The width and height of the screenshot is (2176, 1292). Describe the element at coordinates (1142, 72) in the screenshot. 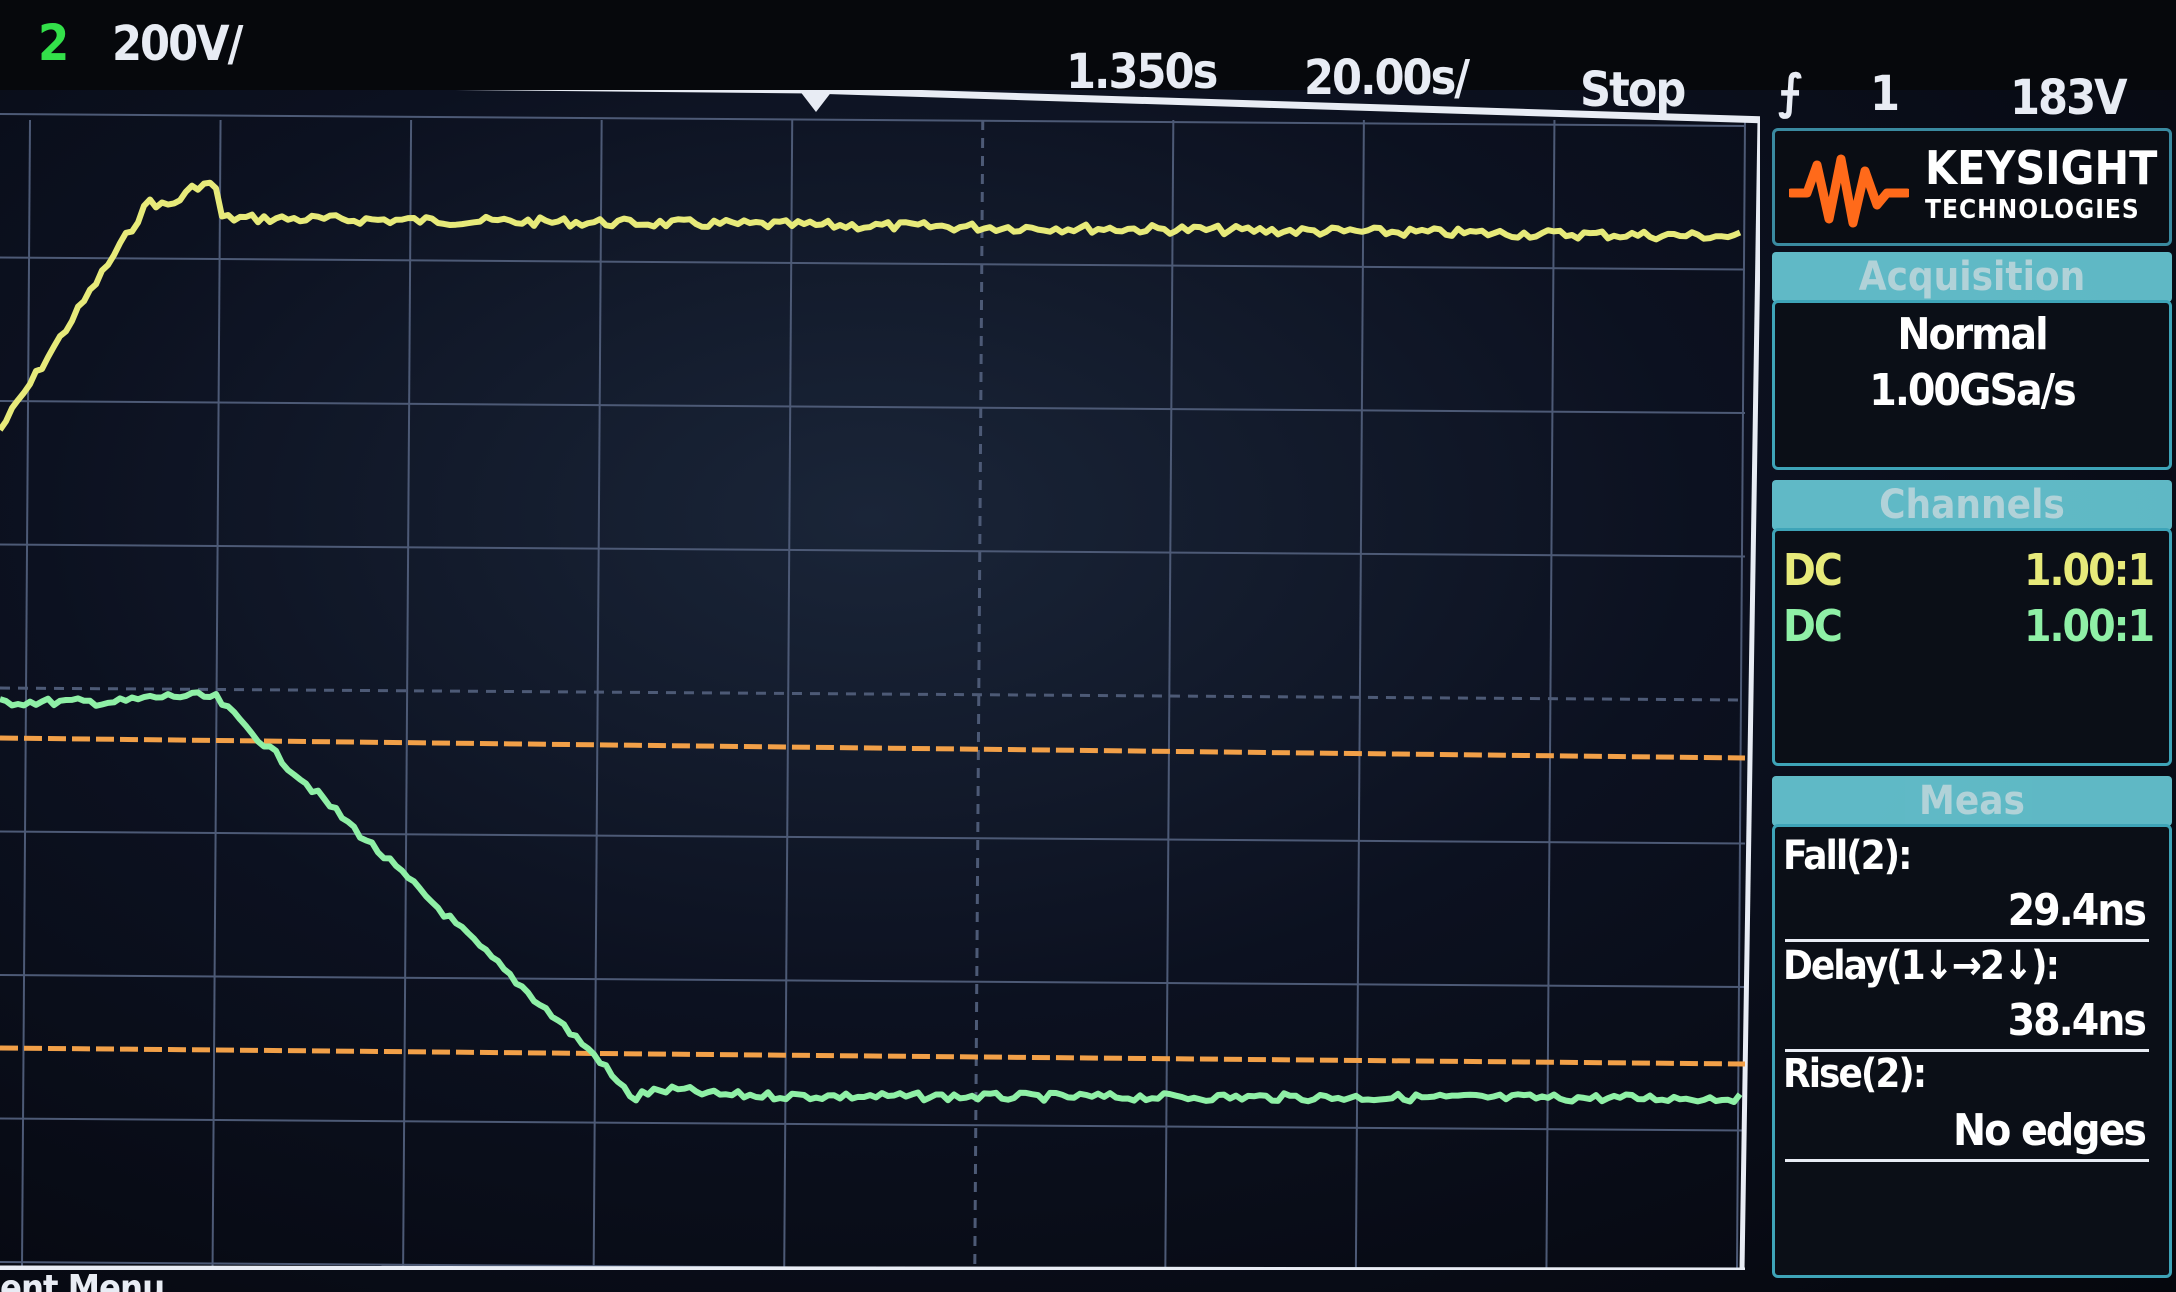

I see `trigger-delay: 1.350s` at that location.